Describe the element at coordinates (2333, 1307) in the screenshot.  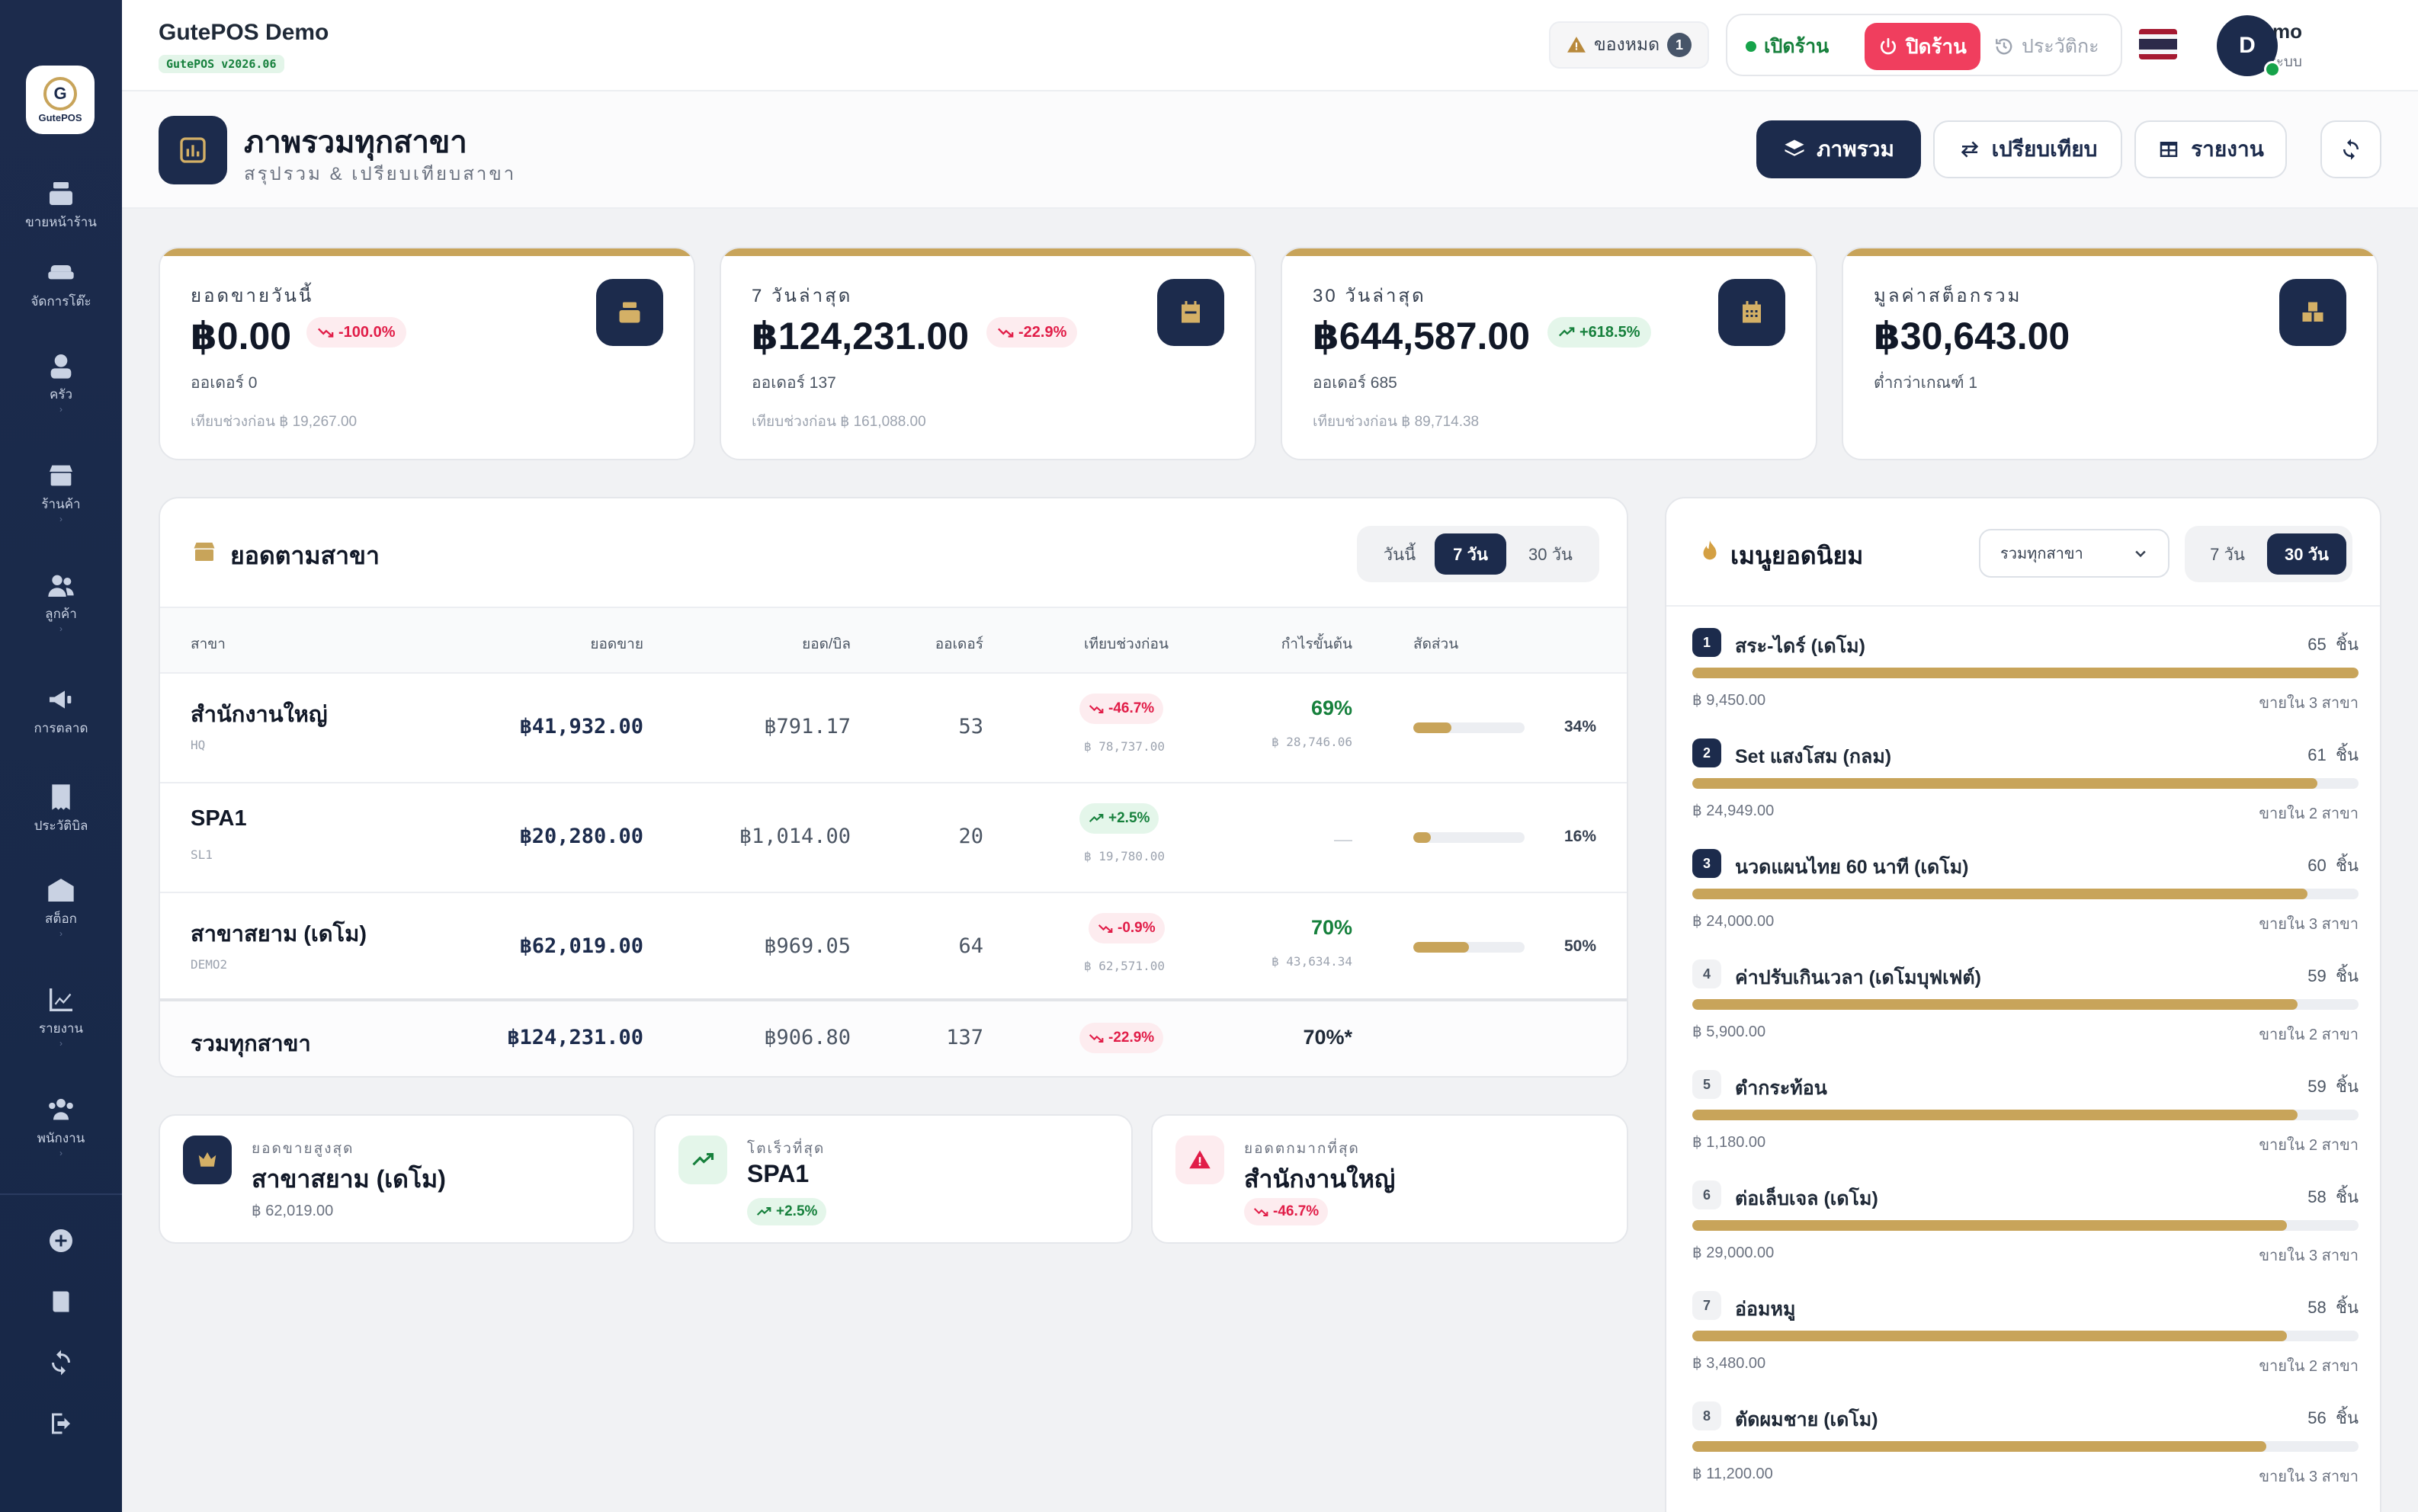
I see `item-qty: 58 ชิ้น` at that location.